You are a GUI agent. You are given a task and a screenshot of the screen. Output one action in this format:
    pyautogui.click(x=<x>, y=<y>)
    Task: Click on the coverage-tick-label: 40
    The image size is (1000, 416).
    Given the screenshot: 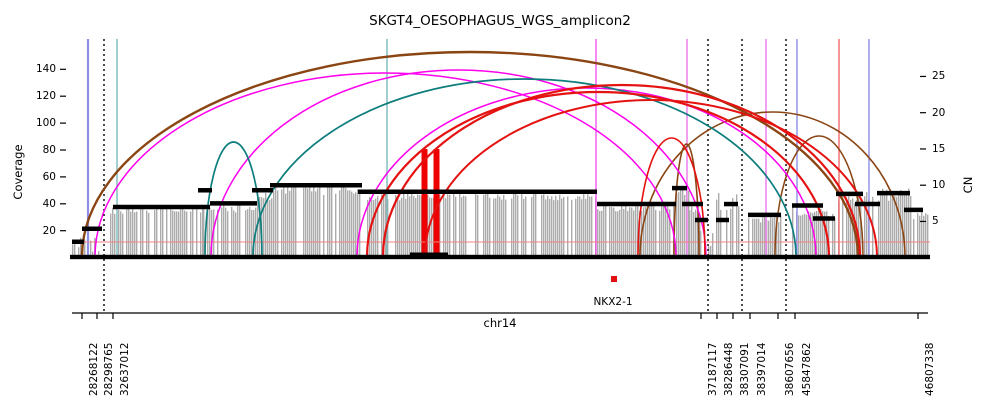 What is the action you would take?
    pyautogui.click(x=49, y=203)
    